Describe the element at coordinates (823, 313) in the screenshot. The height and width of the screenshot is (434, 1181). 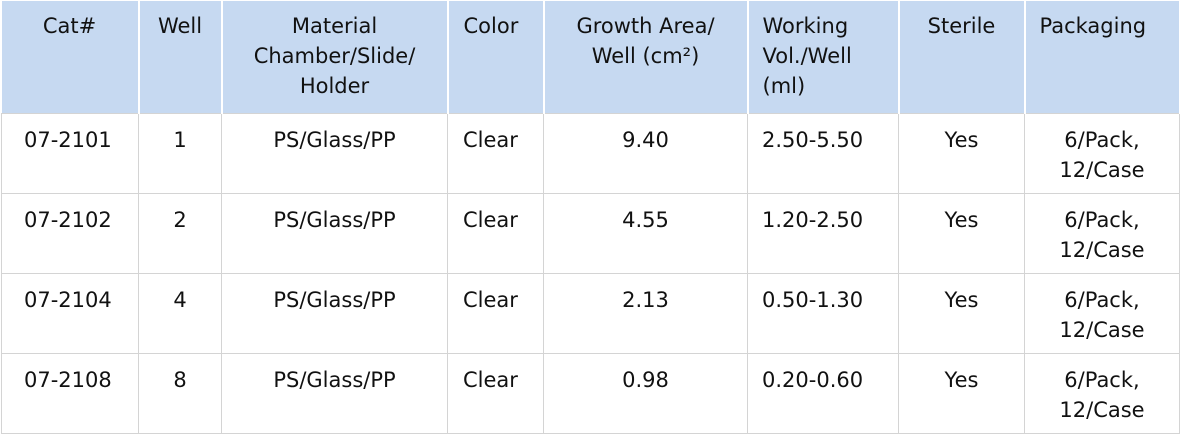
I see `table-cell: 0.50-1.30` at that location.